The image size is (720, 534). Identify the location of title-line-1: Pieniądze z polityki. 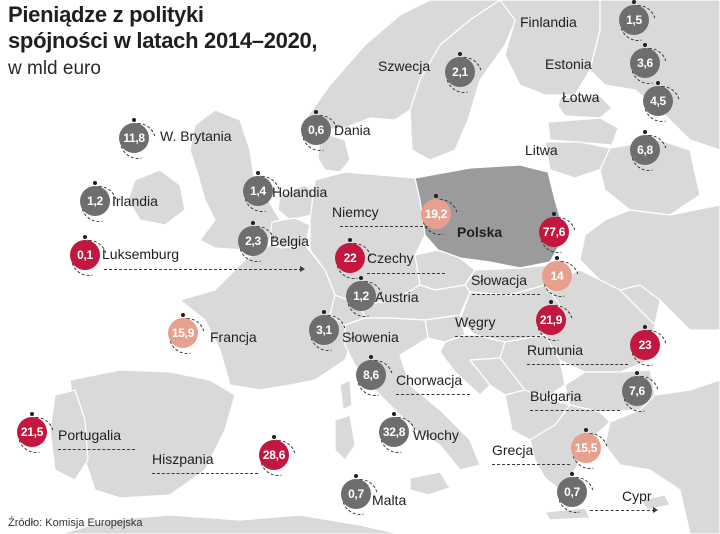
(106, 14).